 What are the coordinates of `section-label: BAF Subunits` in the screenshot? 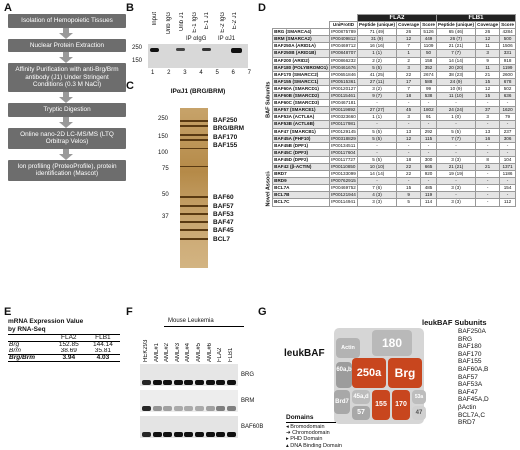 It's located at (268, 99).